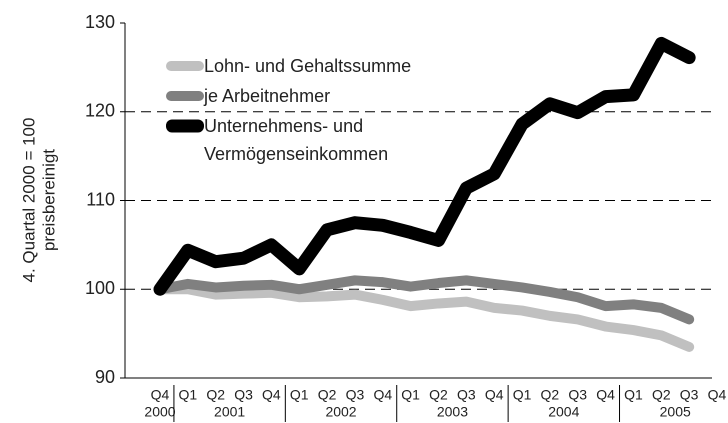 The height and width of the screenshot is (423, 728). Describe the element at coordinates (48, 200) in the screenshot. I see `y-axis-label: preisbereinigt` at that location.